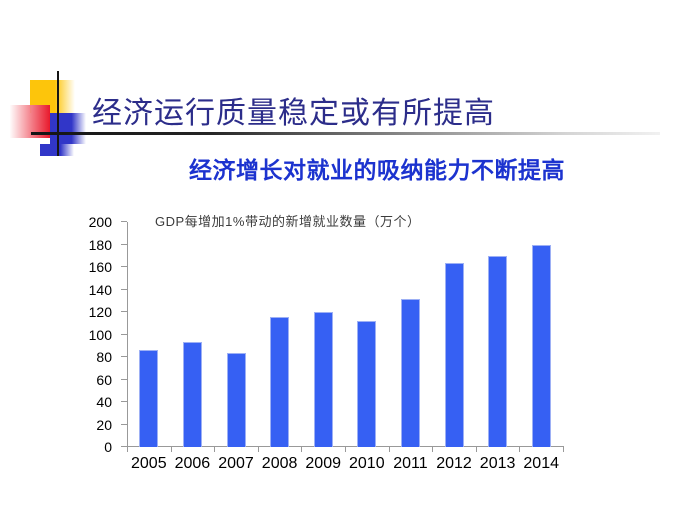 The height and width of the screenshot is (510, 680). What do you see at coordinates (104, 424) in the screenshot?
I see `y-tick-label: 20` at bounding box center [104, 424].